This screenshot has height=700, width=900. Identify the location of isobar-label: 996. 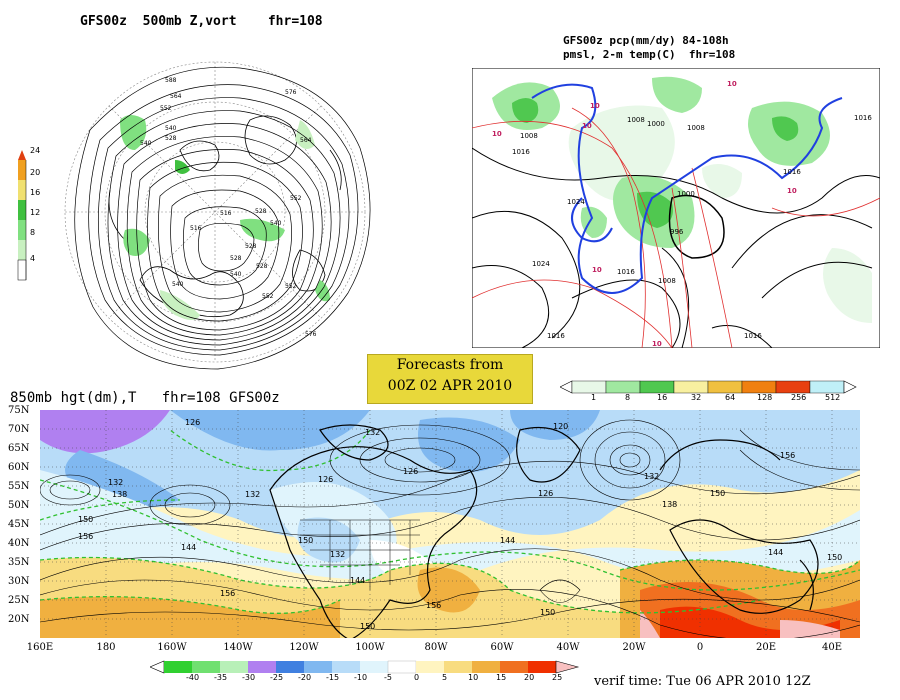
(677, 232).